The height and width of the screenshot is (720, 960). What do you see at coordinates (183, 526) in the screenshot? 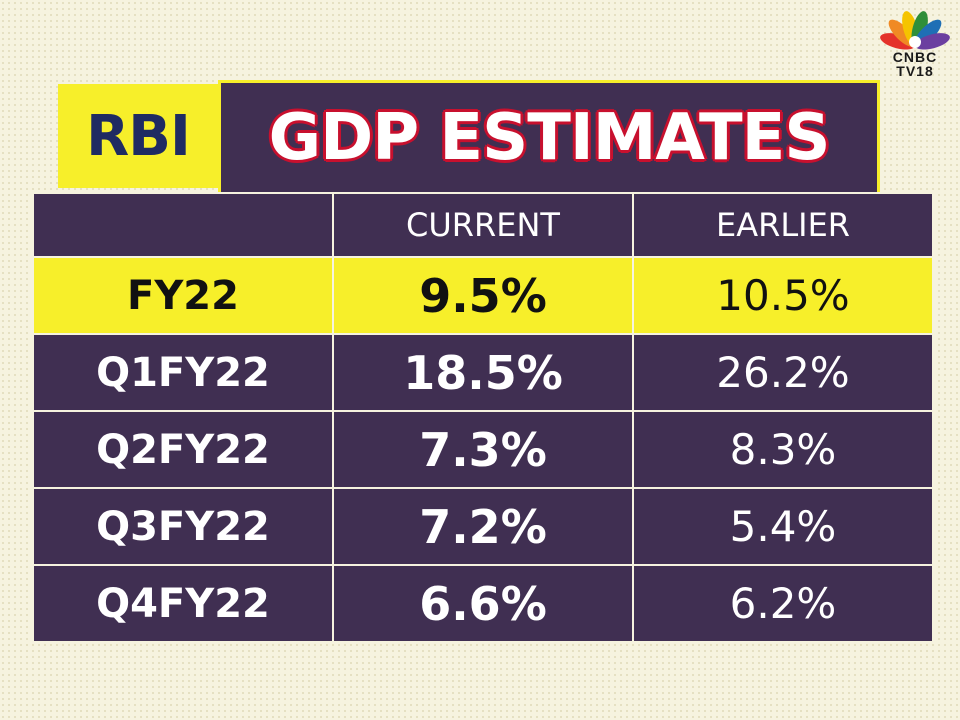
I see `row-label: Q3FY22` at bounding box center [183, 526].